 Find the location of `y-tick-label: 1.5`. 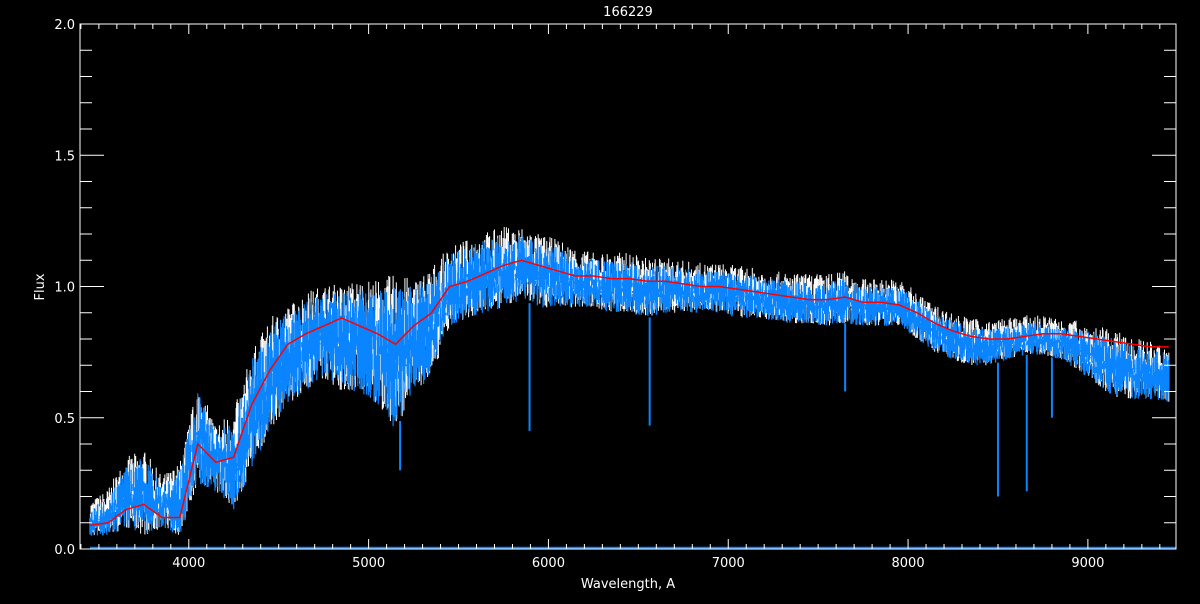

y-tick-label: 1.5 is located at coordinates (64, 156).